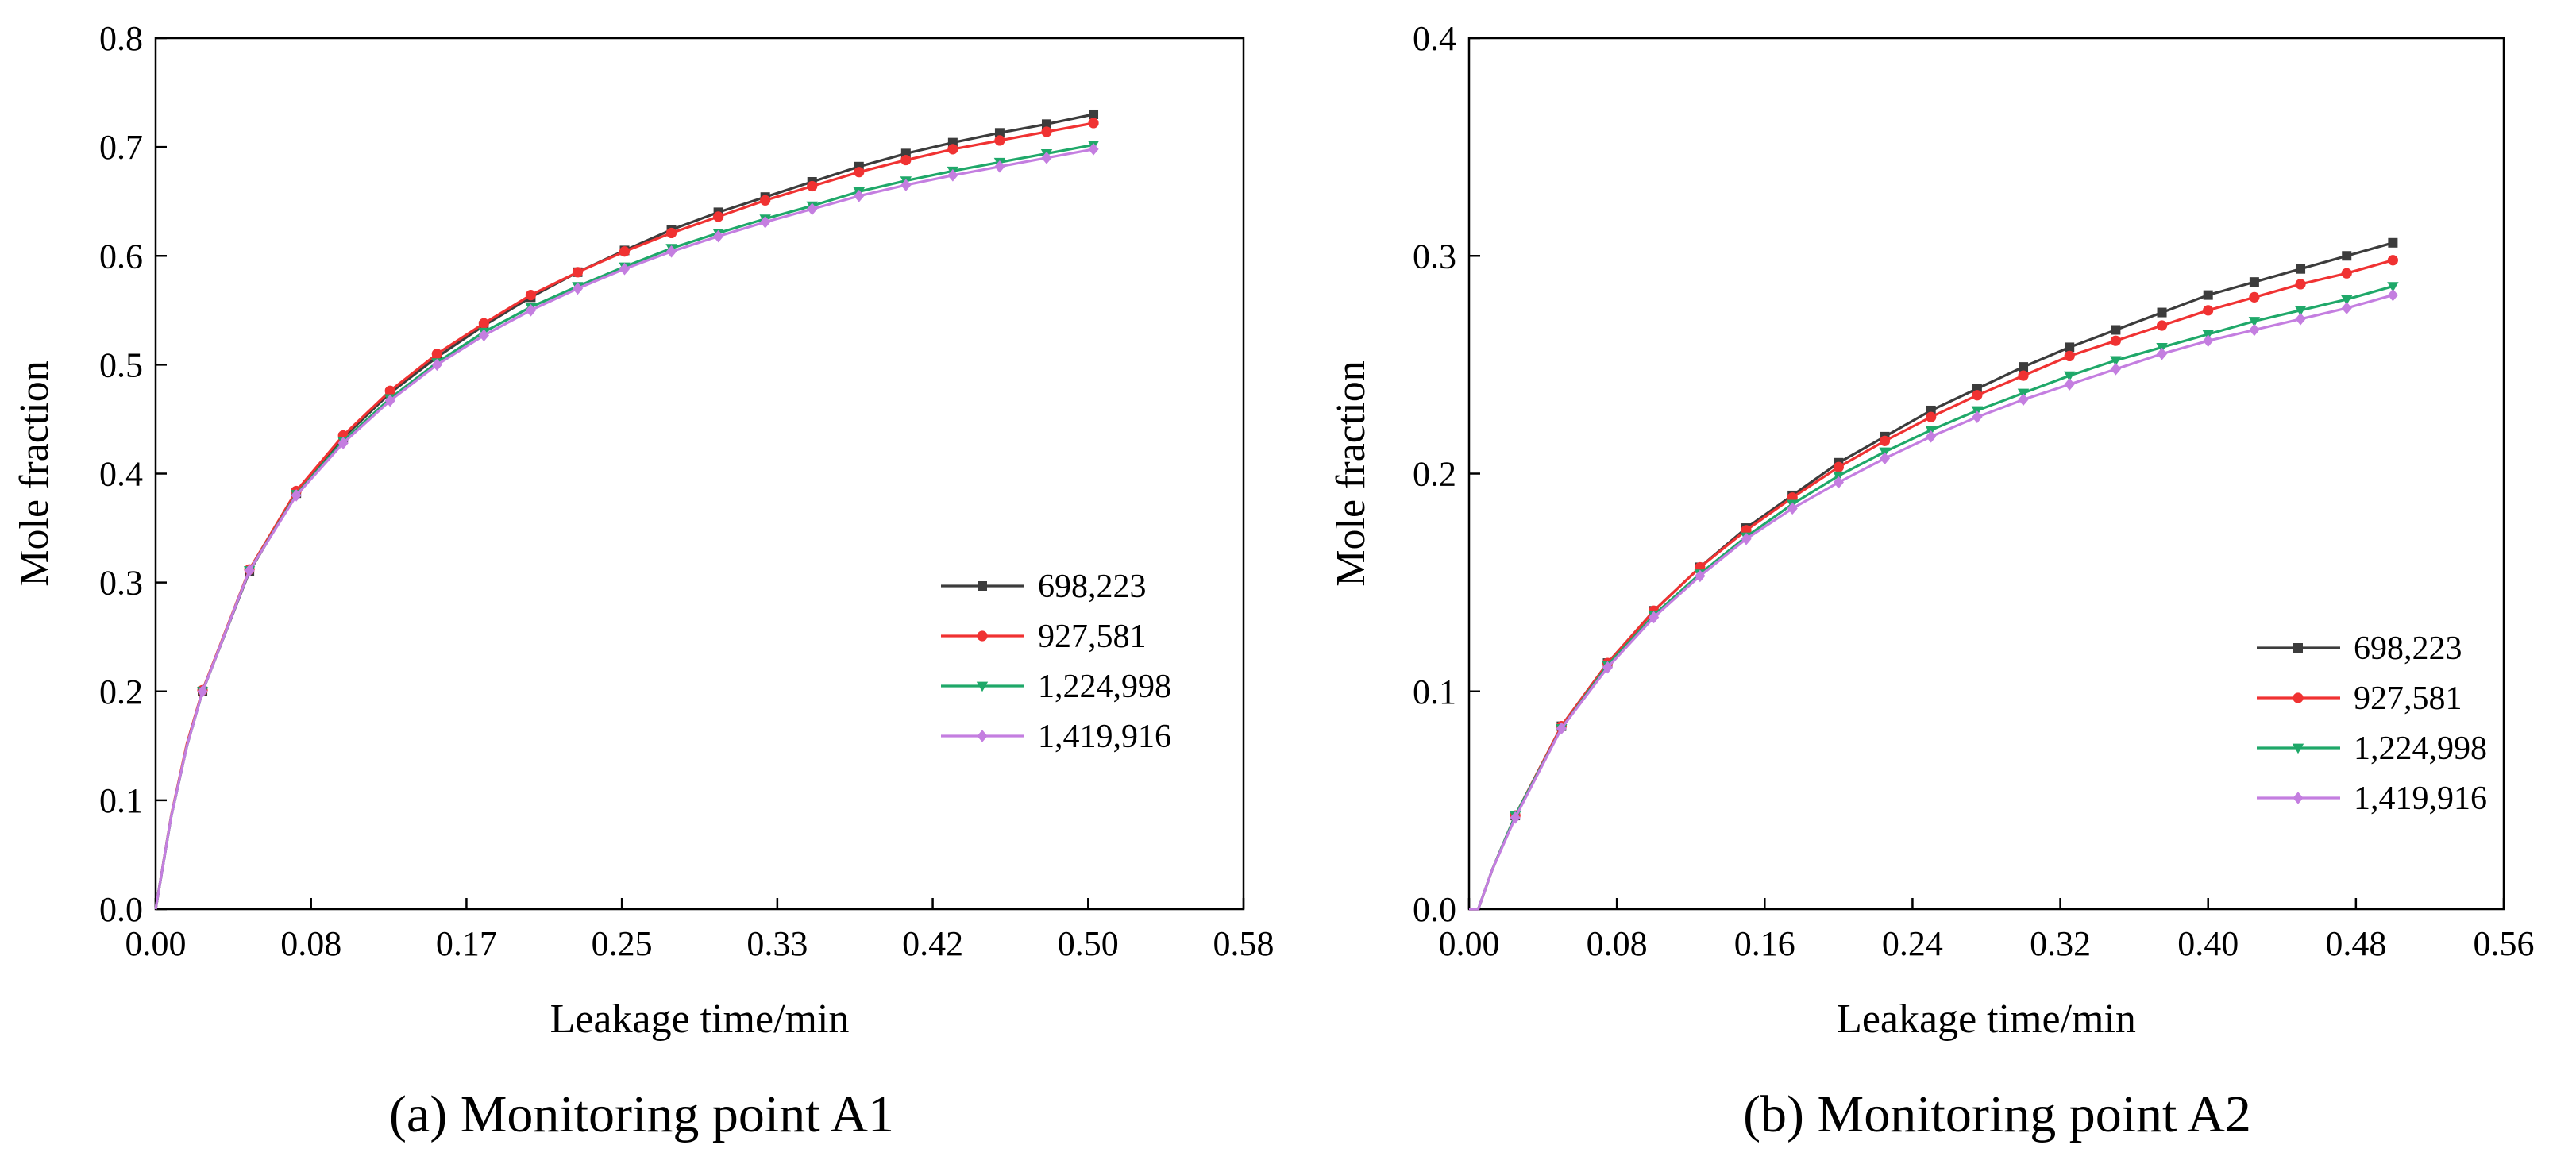  What do you see at coordinates (1912, 943) in the screenshot?
I see `x-tick-label: 0.24` at bounding box center [1912, 943].